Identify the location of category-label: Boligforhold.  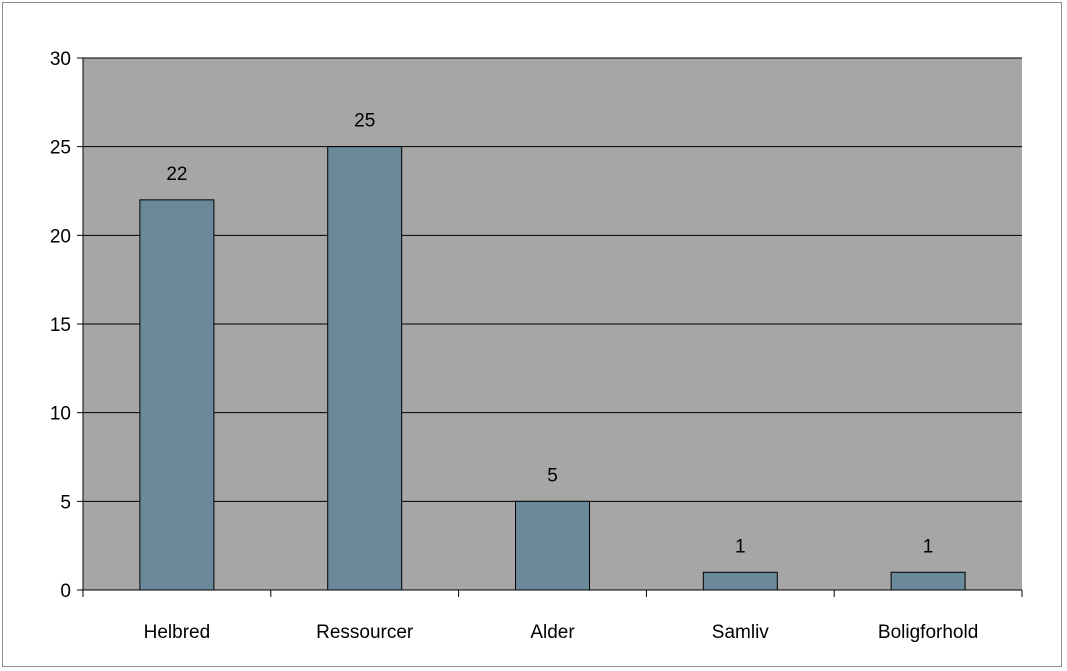
(928, 632).